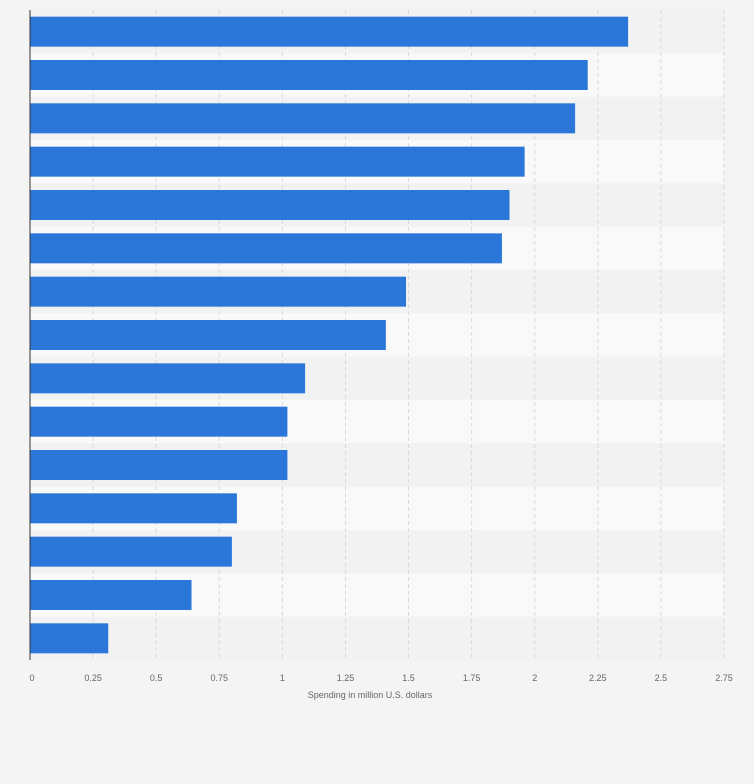 Image resolution: width=754 pixels, height=784 pixels. What do you see at coordinates (661, 678) in the screenshot?
I see `x-tick-label: 2.5` at bounding box center [661, 678].